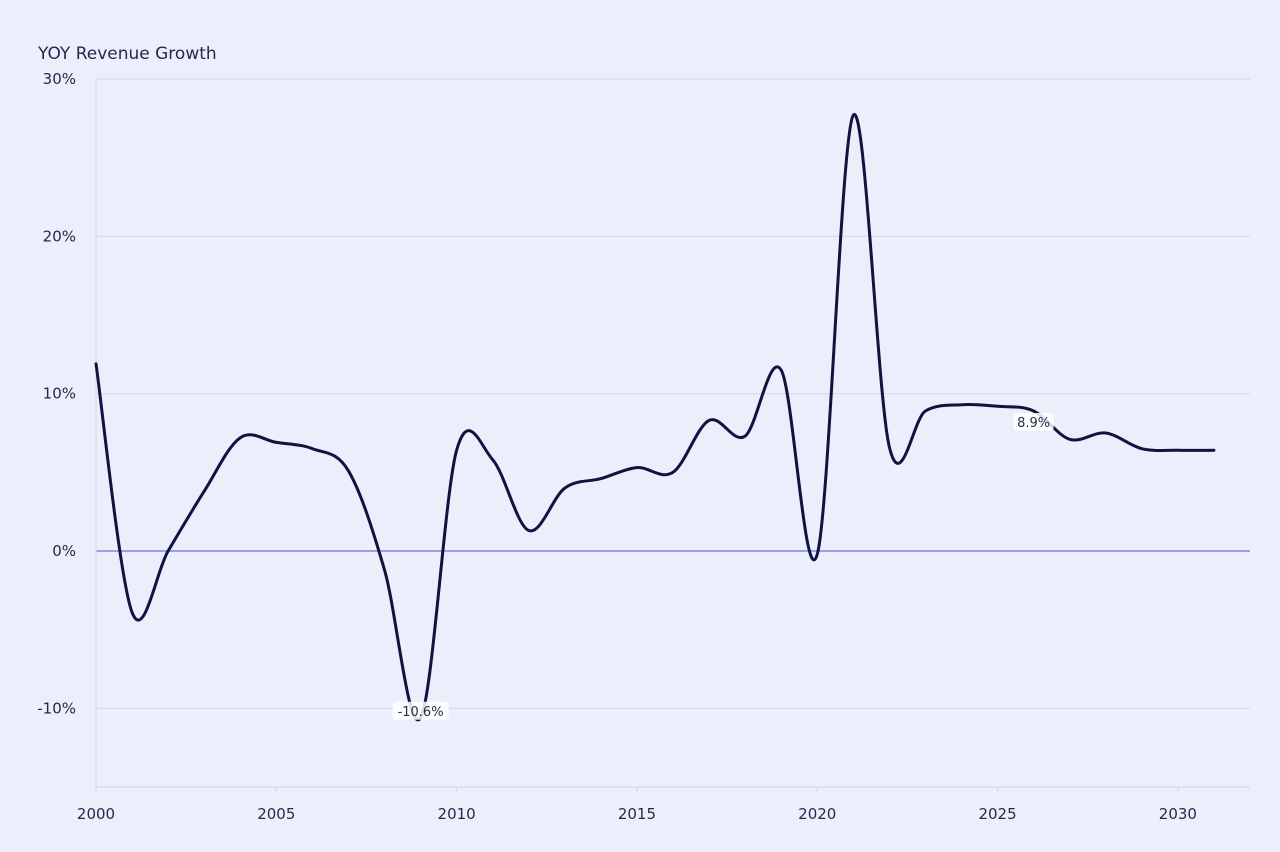  Describe the element at coordinates (637, 814) in the screenshot. I see `x-tick-label: 2015` at that location.